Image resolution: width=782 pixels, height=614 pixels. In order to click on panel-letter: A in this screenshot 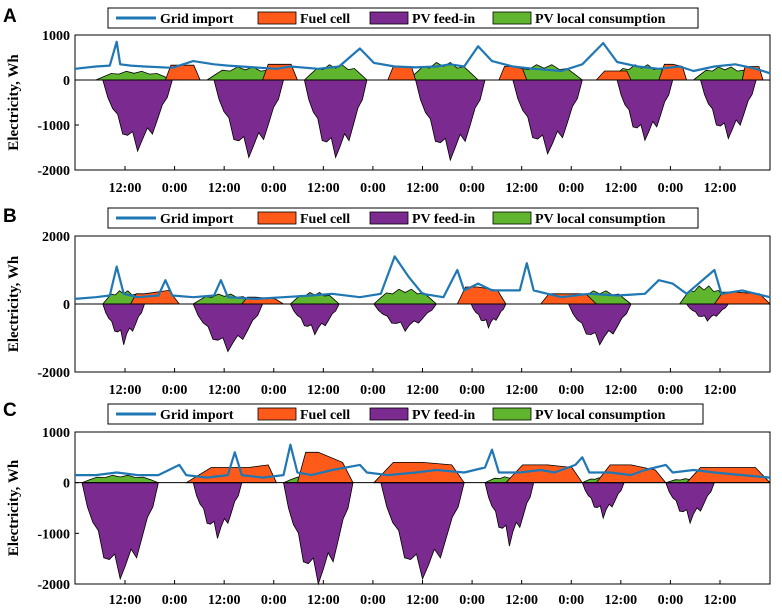, I will do `click(10, 16)`.